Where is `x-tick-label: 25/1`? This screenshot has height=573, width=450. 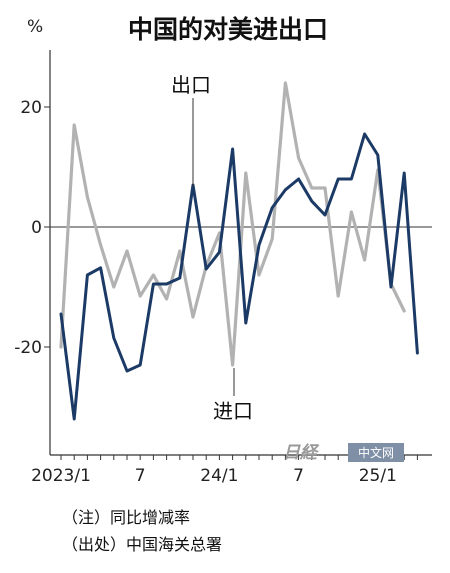 x-tick-label: 25/1 is located at coordinates (378, 476).